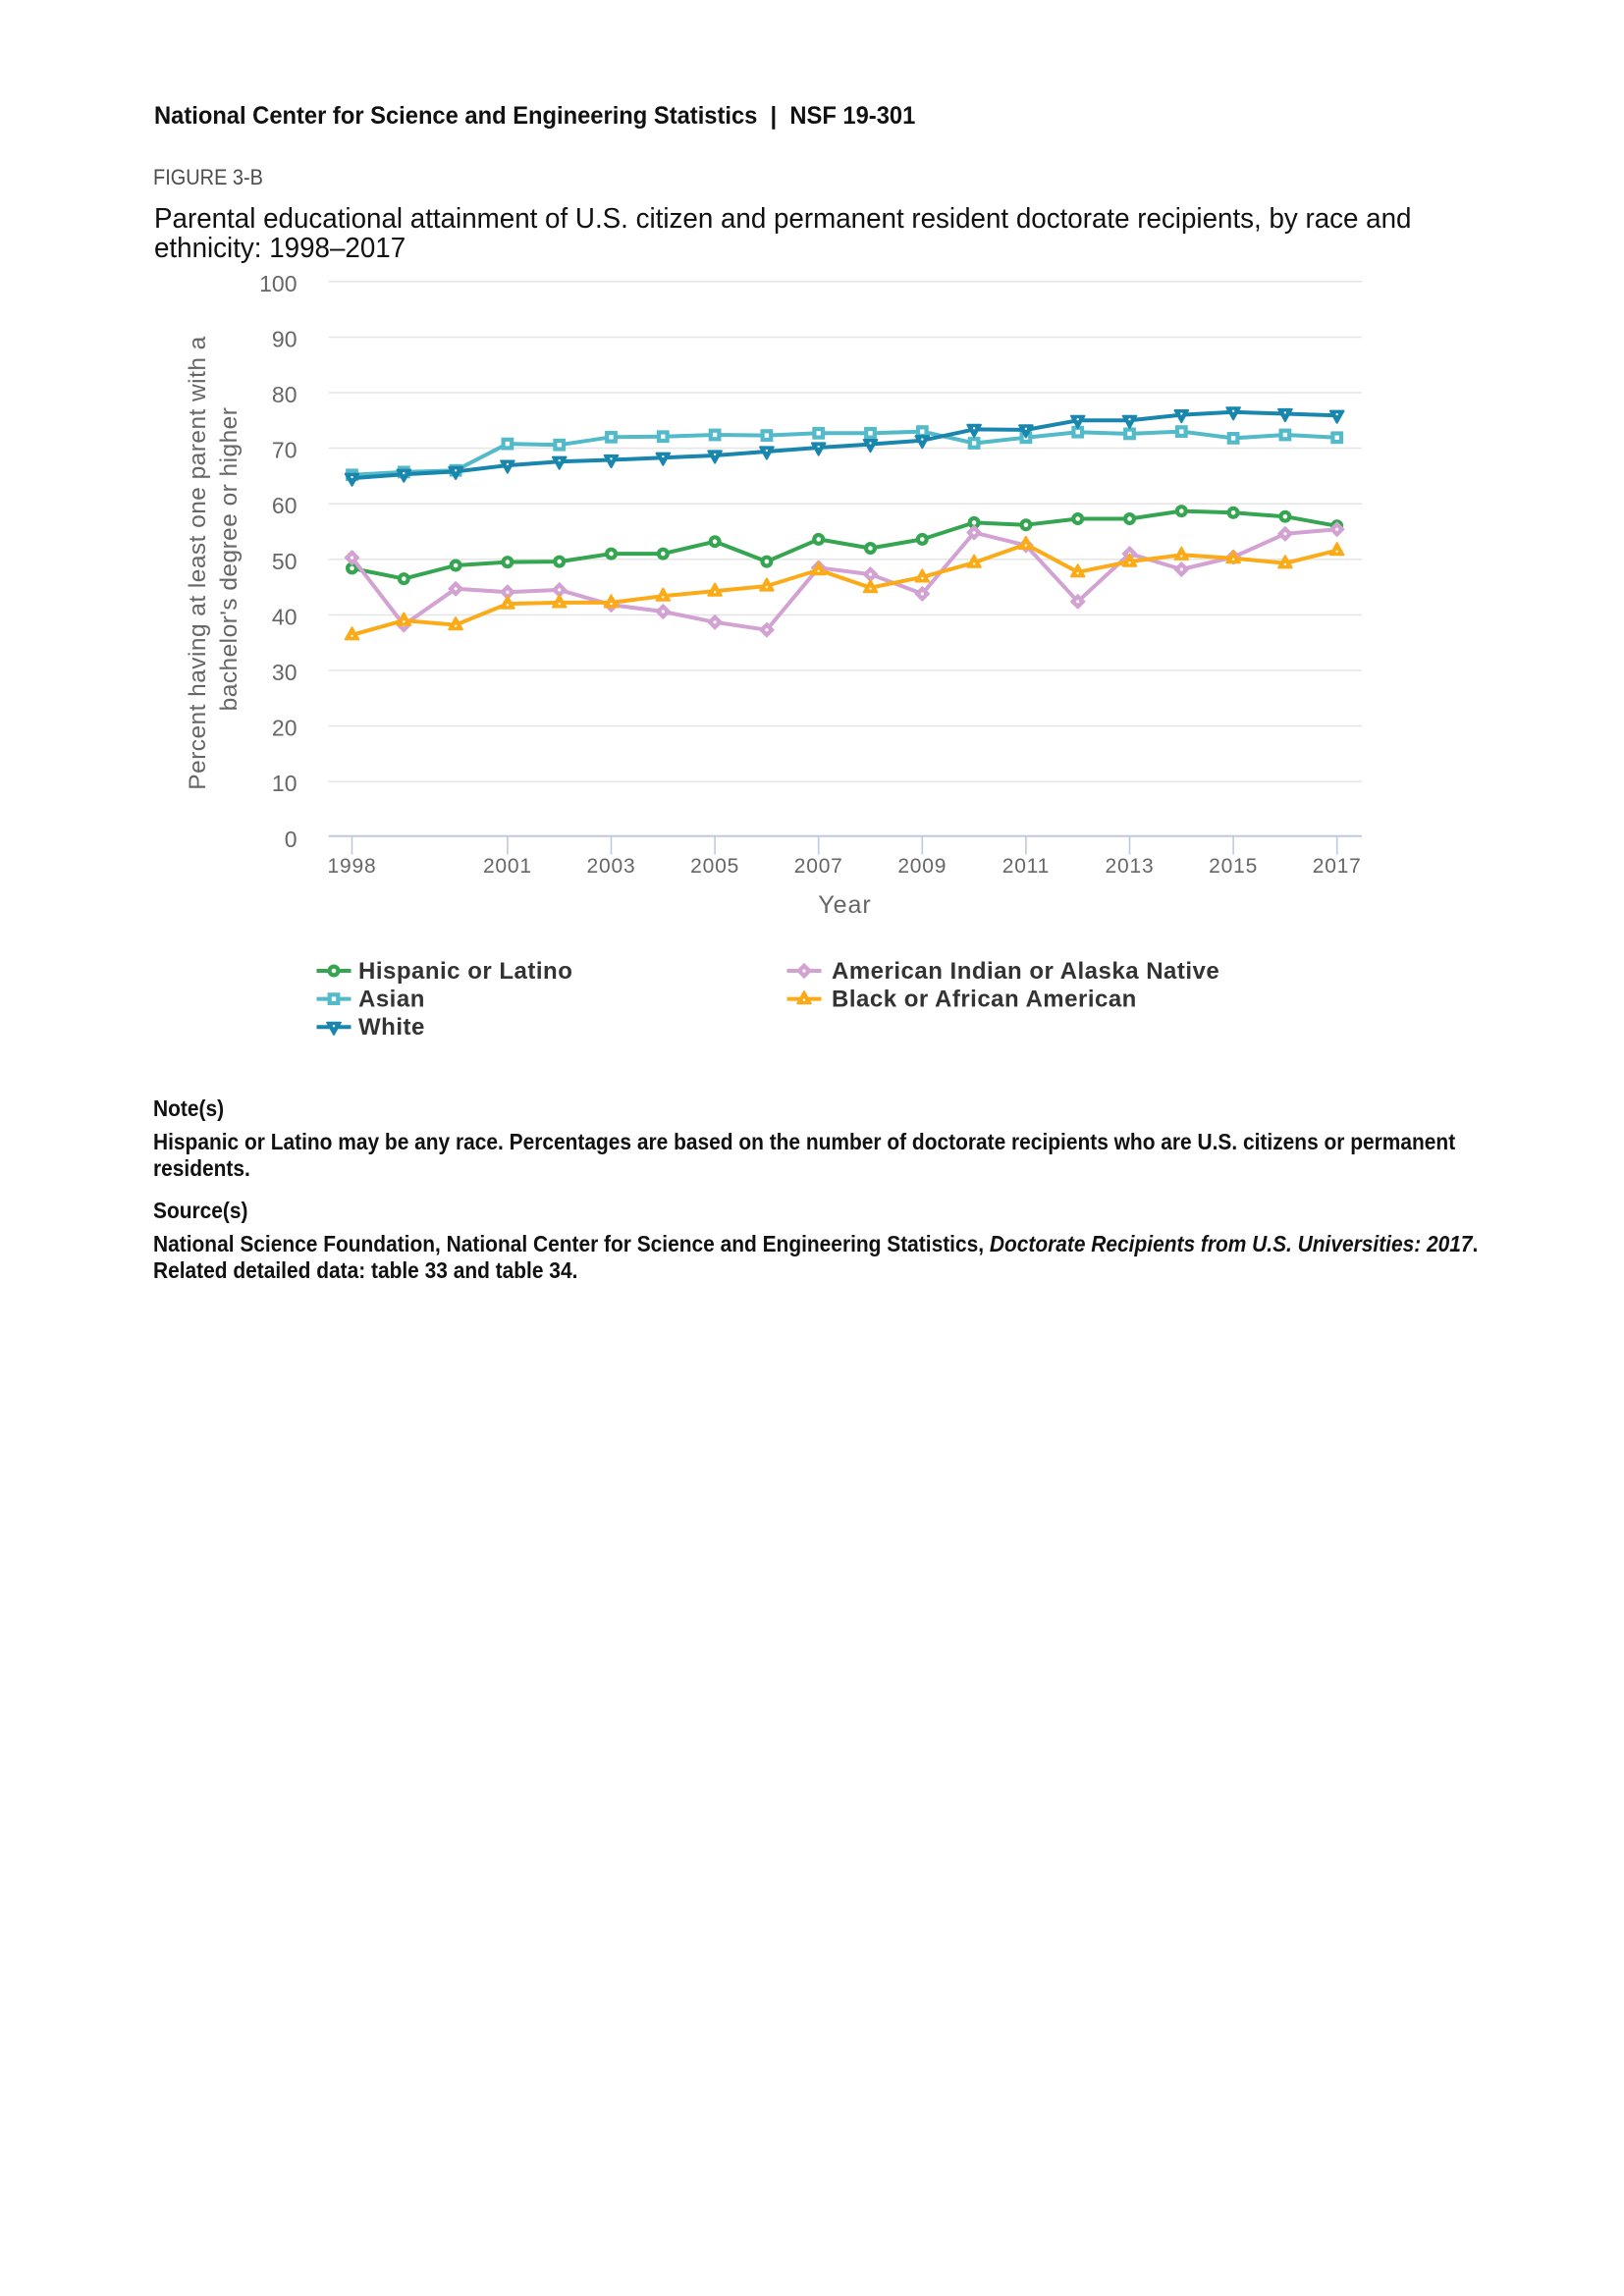 The height and width of the screenshot is (2296, 1624). I want to click on svg-text: Black or African American, so click(984, 999).